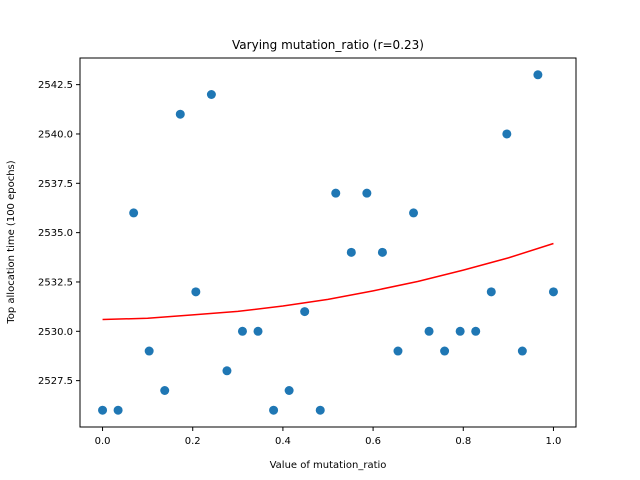  I want to click on x-tick-label: 0.4, so click(283, 441).